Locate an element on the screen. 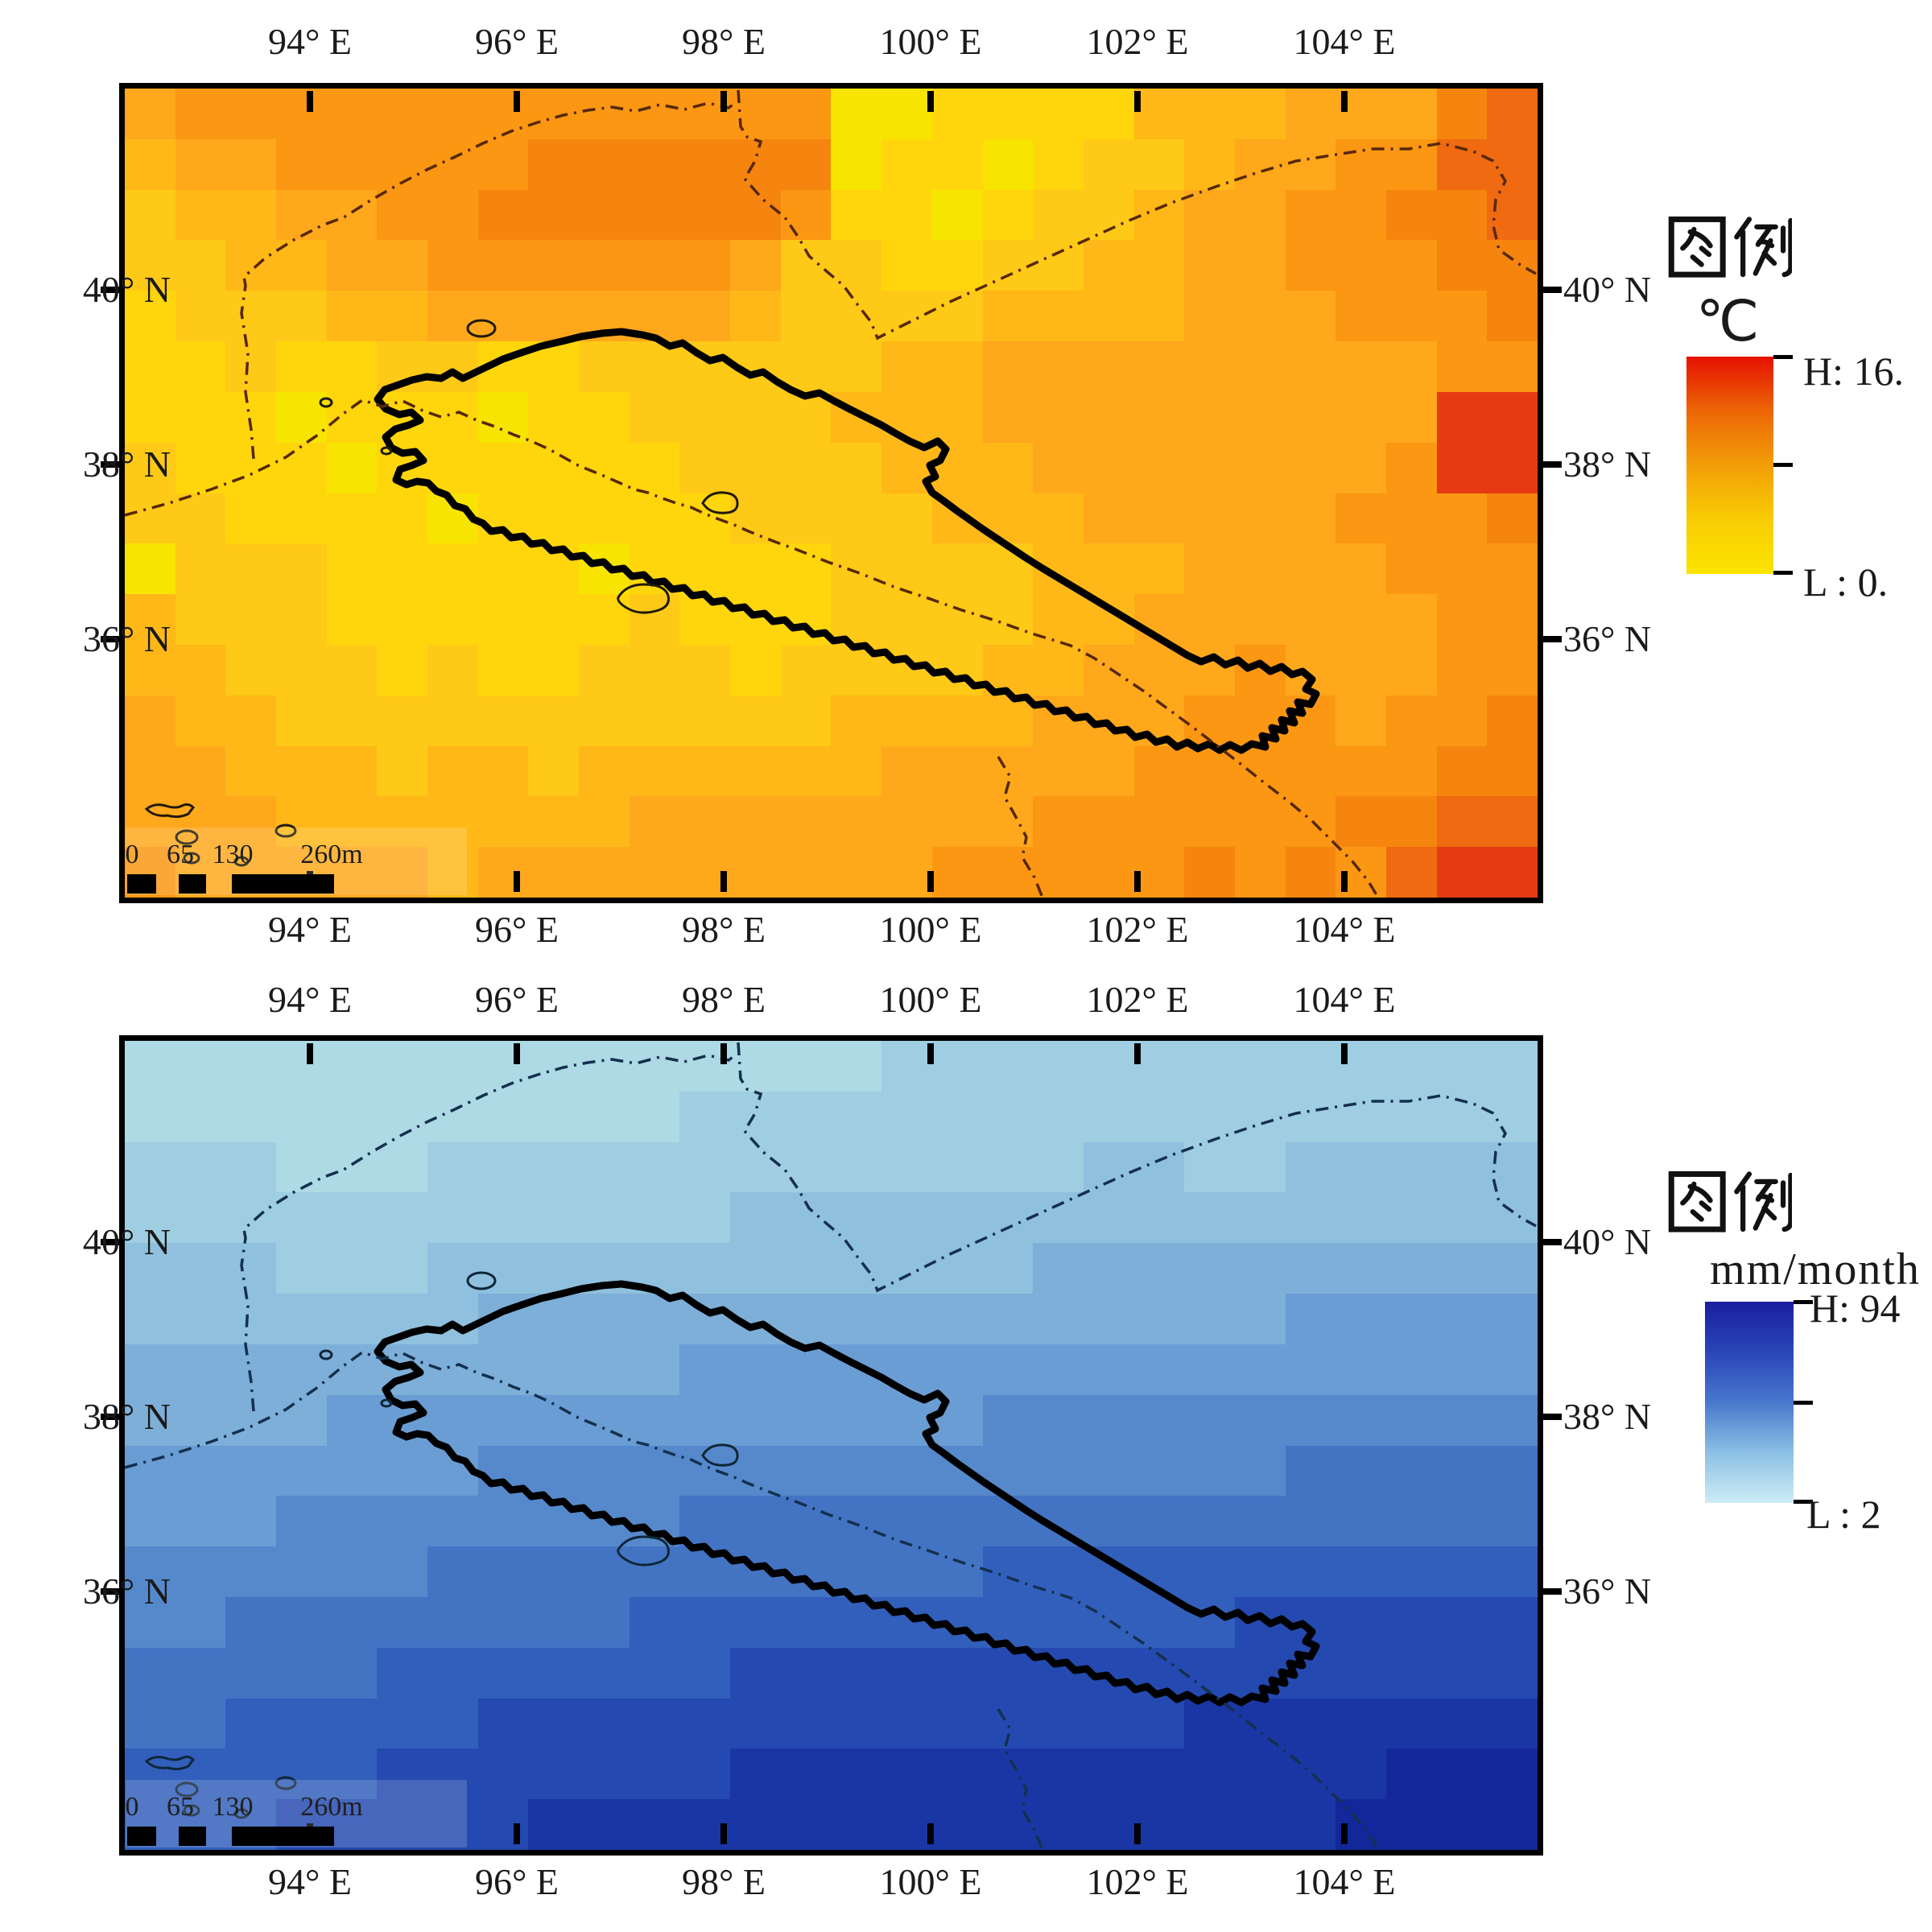 The width and height of the screenshot is (1932, 1932). lat-label-left-2: 36° N is located at coordinates (126, 638).